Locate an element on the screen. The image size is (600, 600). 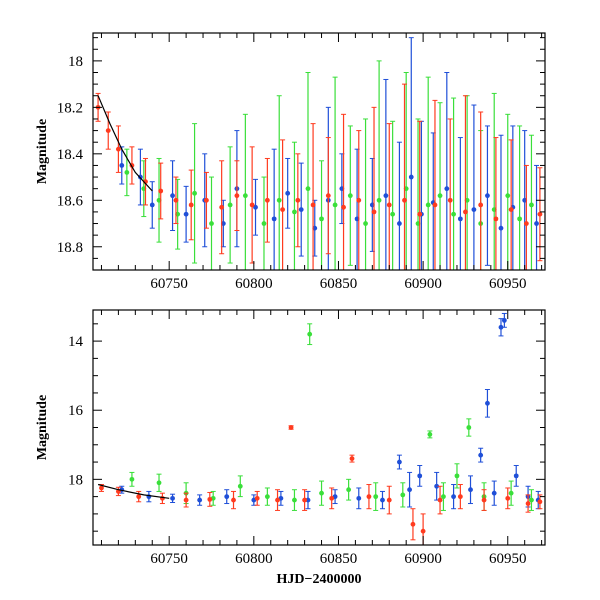
bottom-y-tick-label: 14 is located at coordinates (76, 342).